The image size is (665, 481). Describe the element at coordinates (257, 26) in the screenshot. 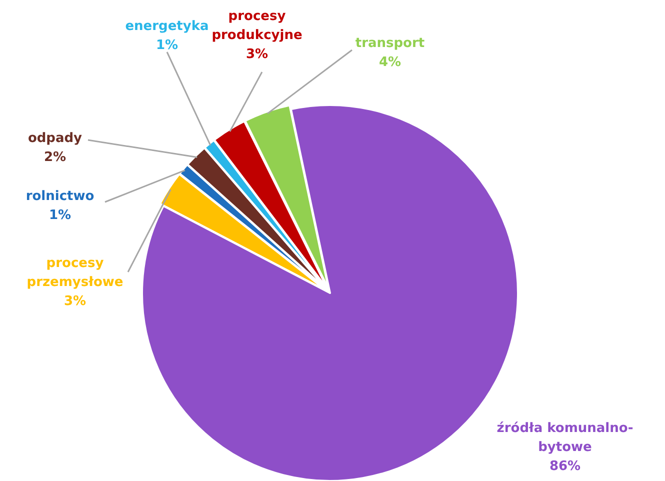

I see `slice-label: procesy produkcyjne` at that location.